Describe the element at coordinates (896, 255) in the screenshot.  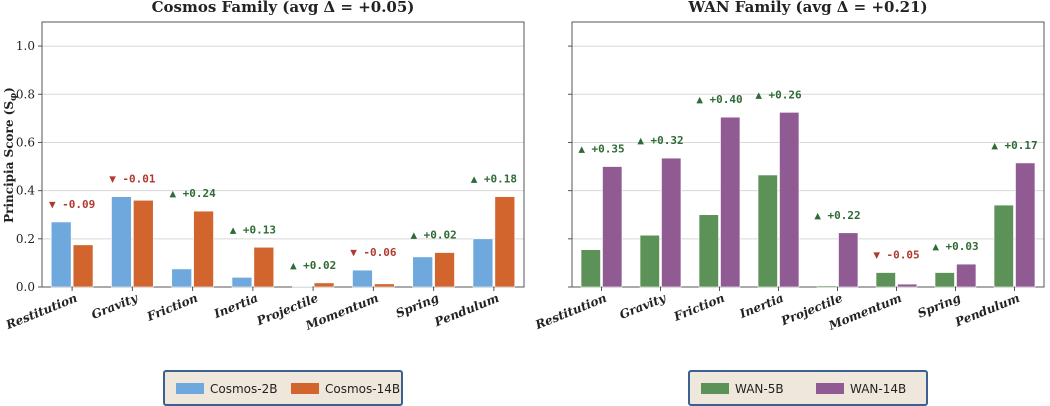
I see `delta-annotation: ▼ -0.05` at that location.